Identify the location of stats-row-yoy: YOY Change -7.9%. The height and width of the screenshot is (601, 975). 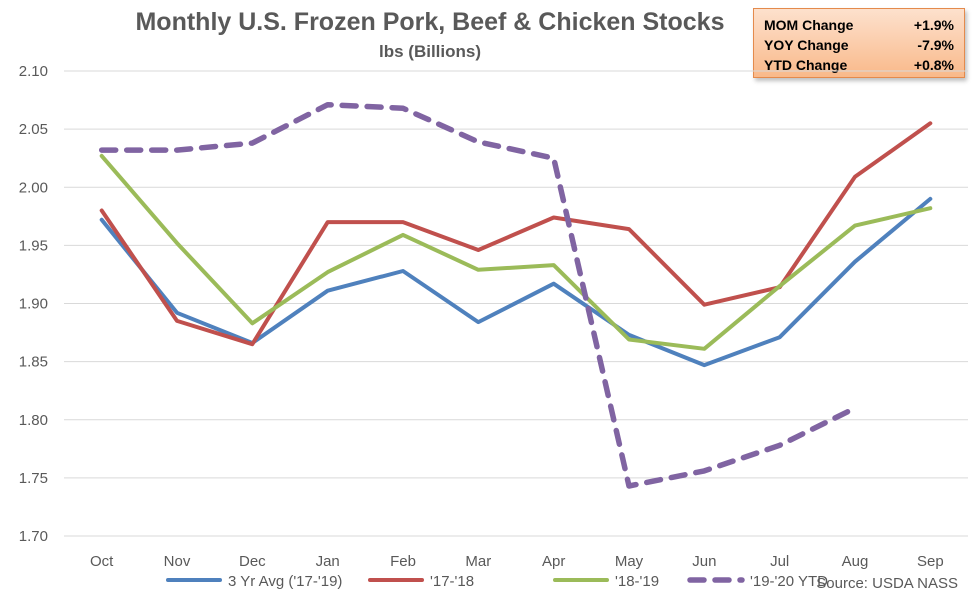
(859, 45).